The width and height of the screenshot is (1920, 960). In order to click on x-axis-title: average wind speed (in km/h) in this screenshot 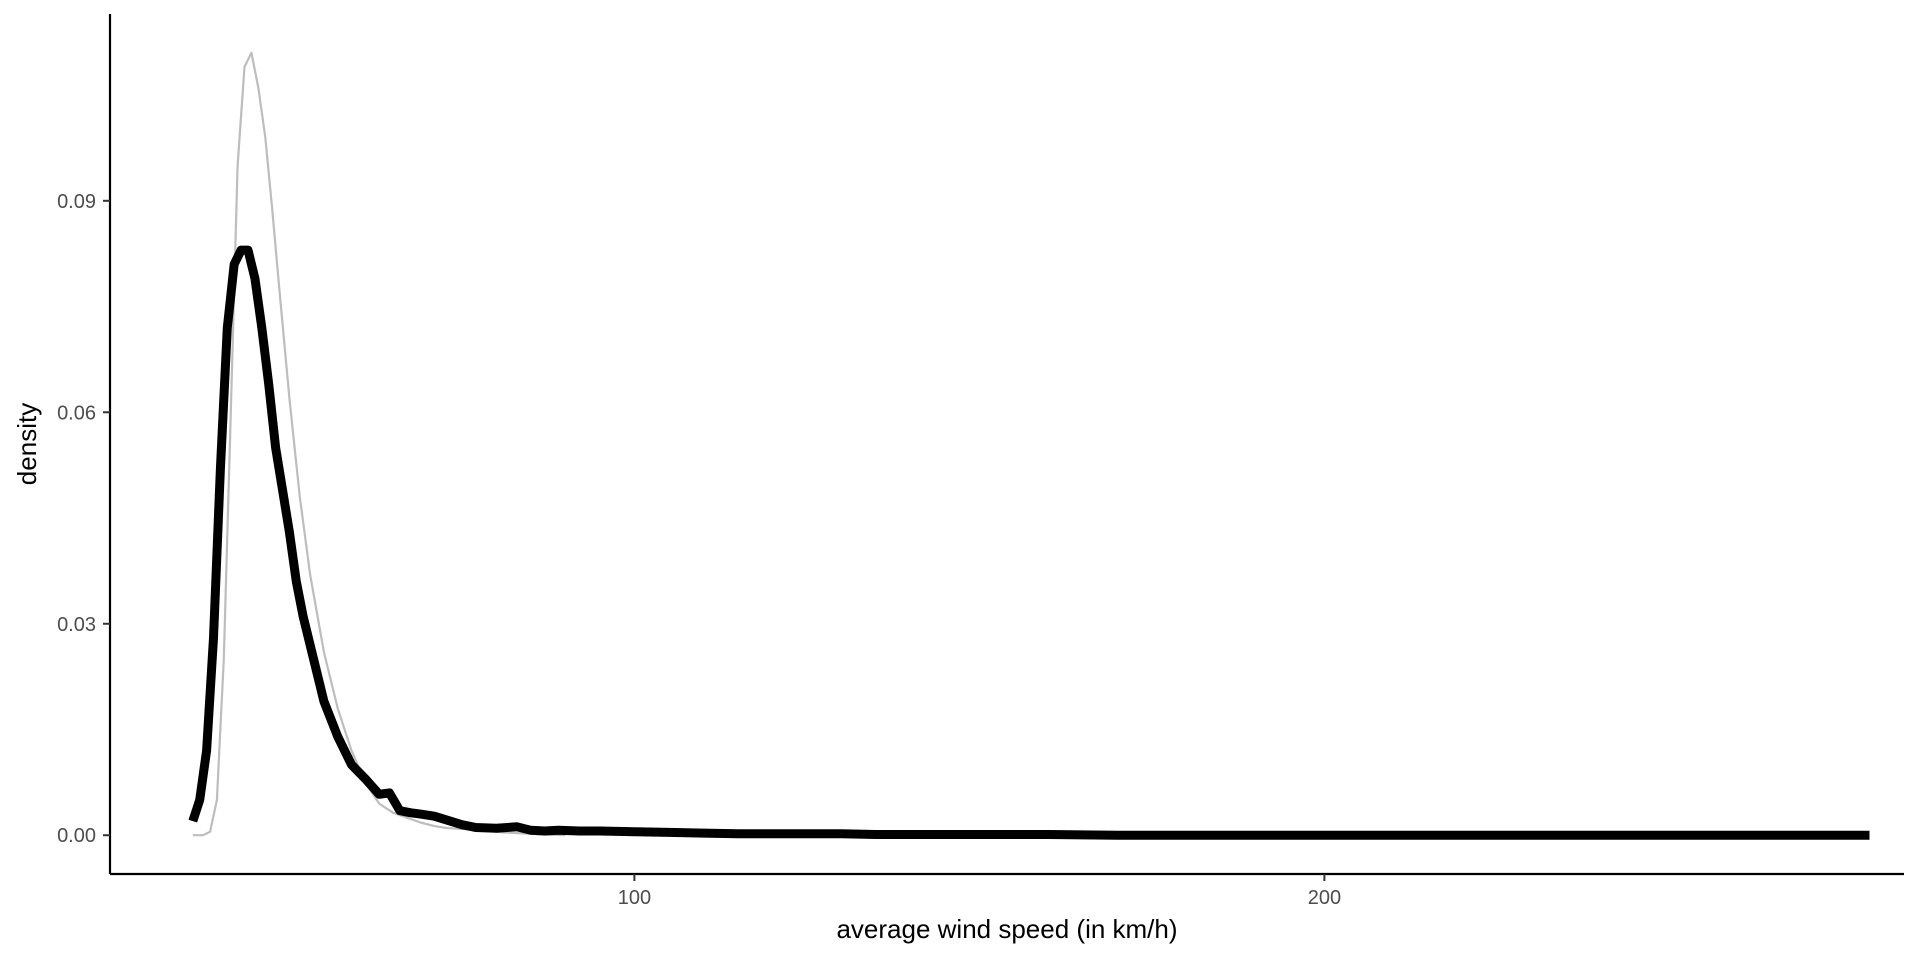, I will do `click(1006, 929)`.